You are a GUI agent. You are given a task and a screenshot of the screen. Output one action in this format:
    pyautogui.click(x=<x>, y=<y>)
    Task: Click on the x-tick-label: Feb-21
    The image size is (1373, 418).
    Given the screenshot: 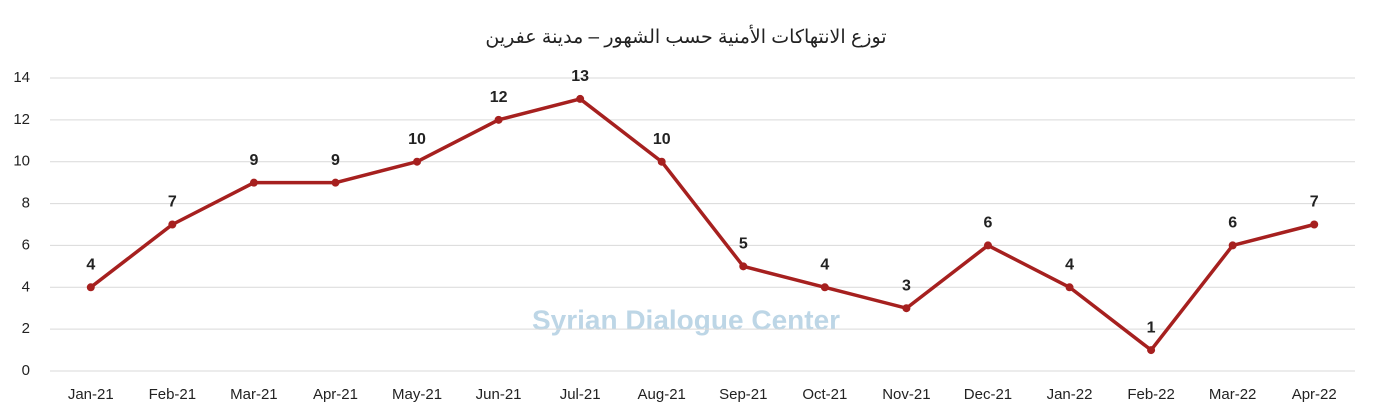 What is the action you would take?
    pyautogui.click(x=173, y=394)
    